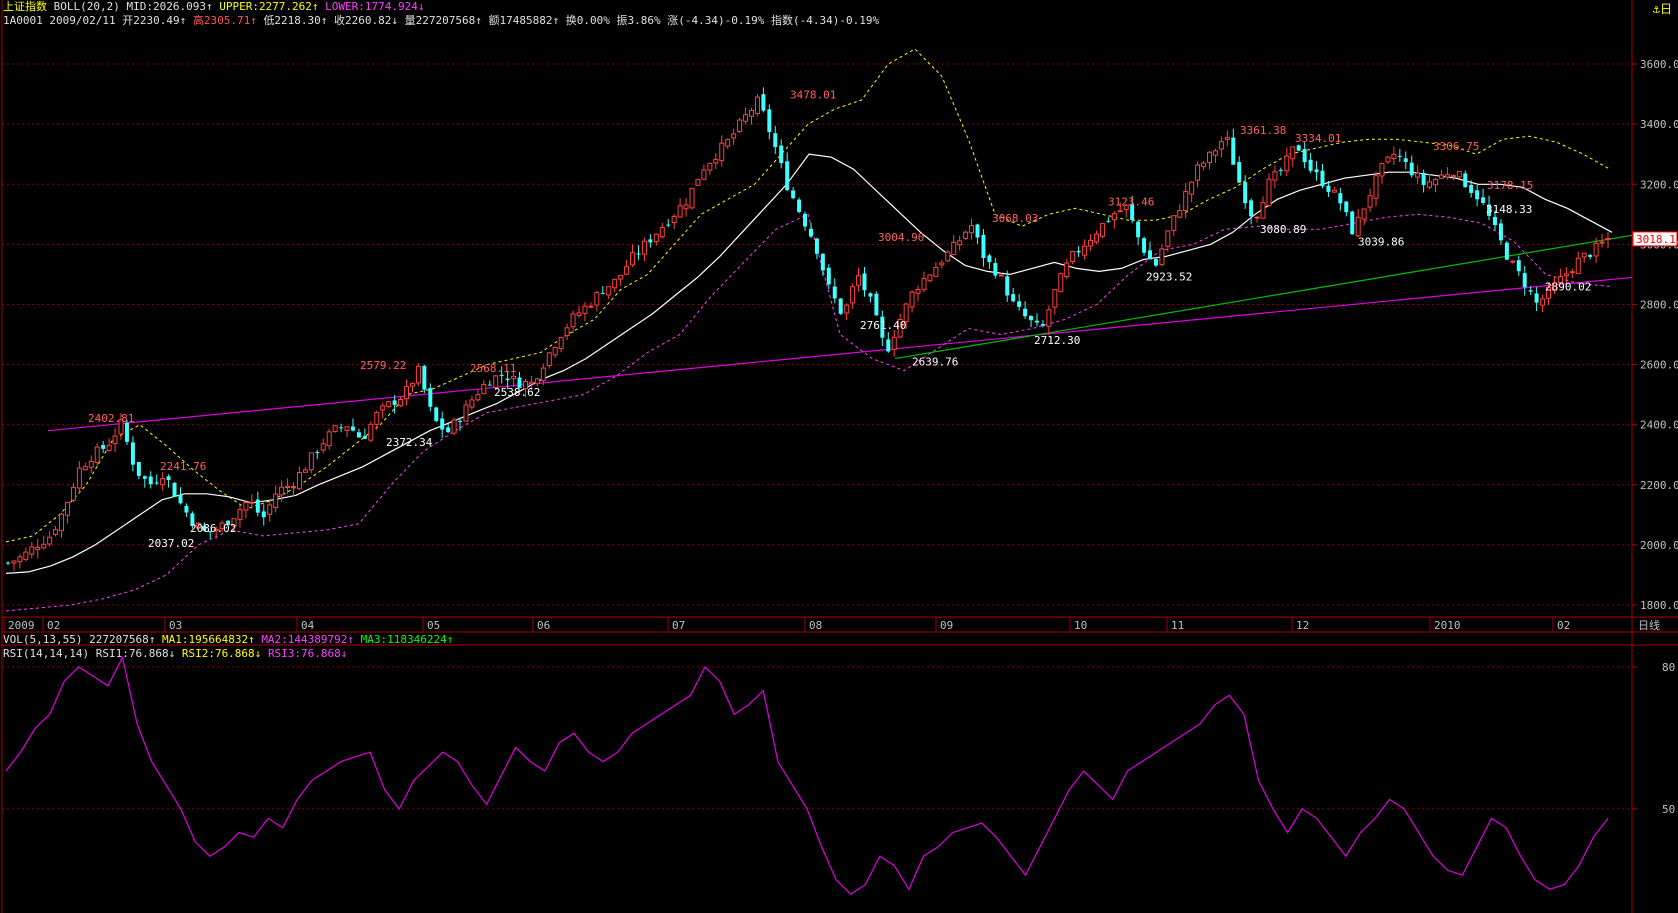 The height and width of the screenshot is (913, 1678). I want to click on rsi1-value: RSI1:76.868↓, so click(135, 653).